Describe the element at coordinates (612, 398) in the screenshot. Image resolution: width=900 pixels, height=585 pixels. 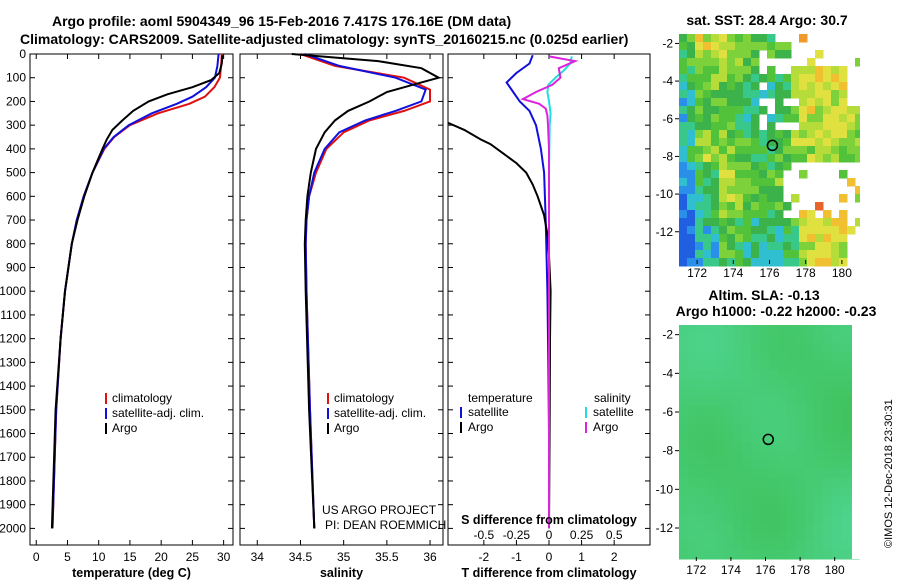
I see `difference-legend-title-salinity: salinity` at that location.